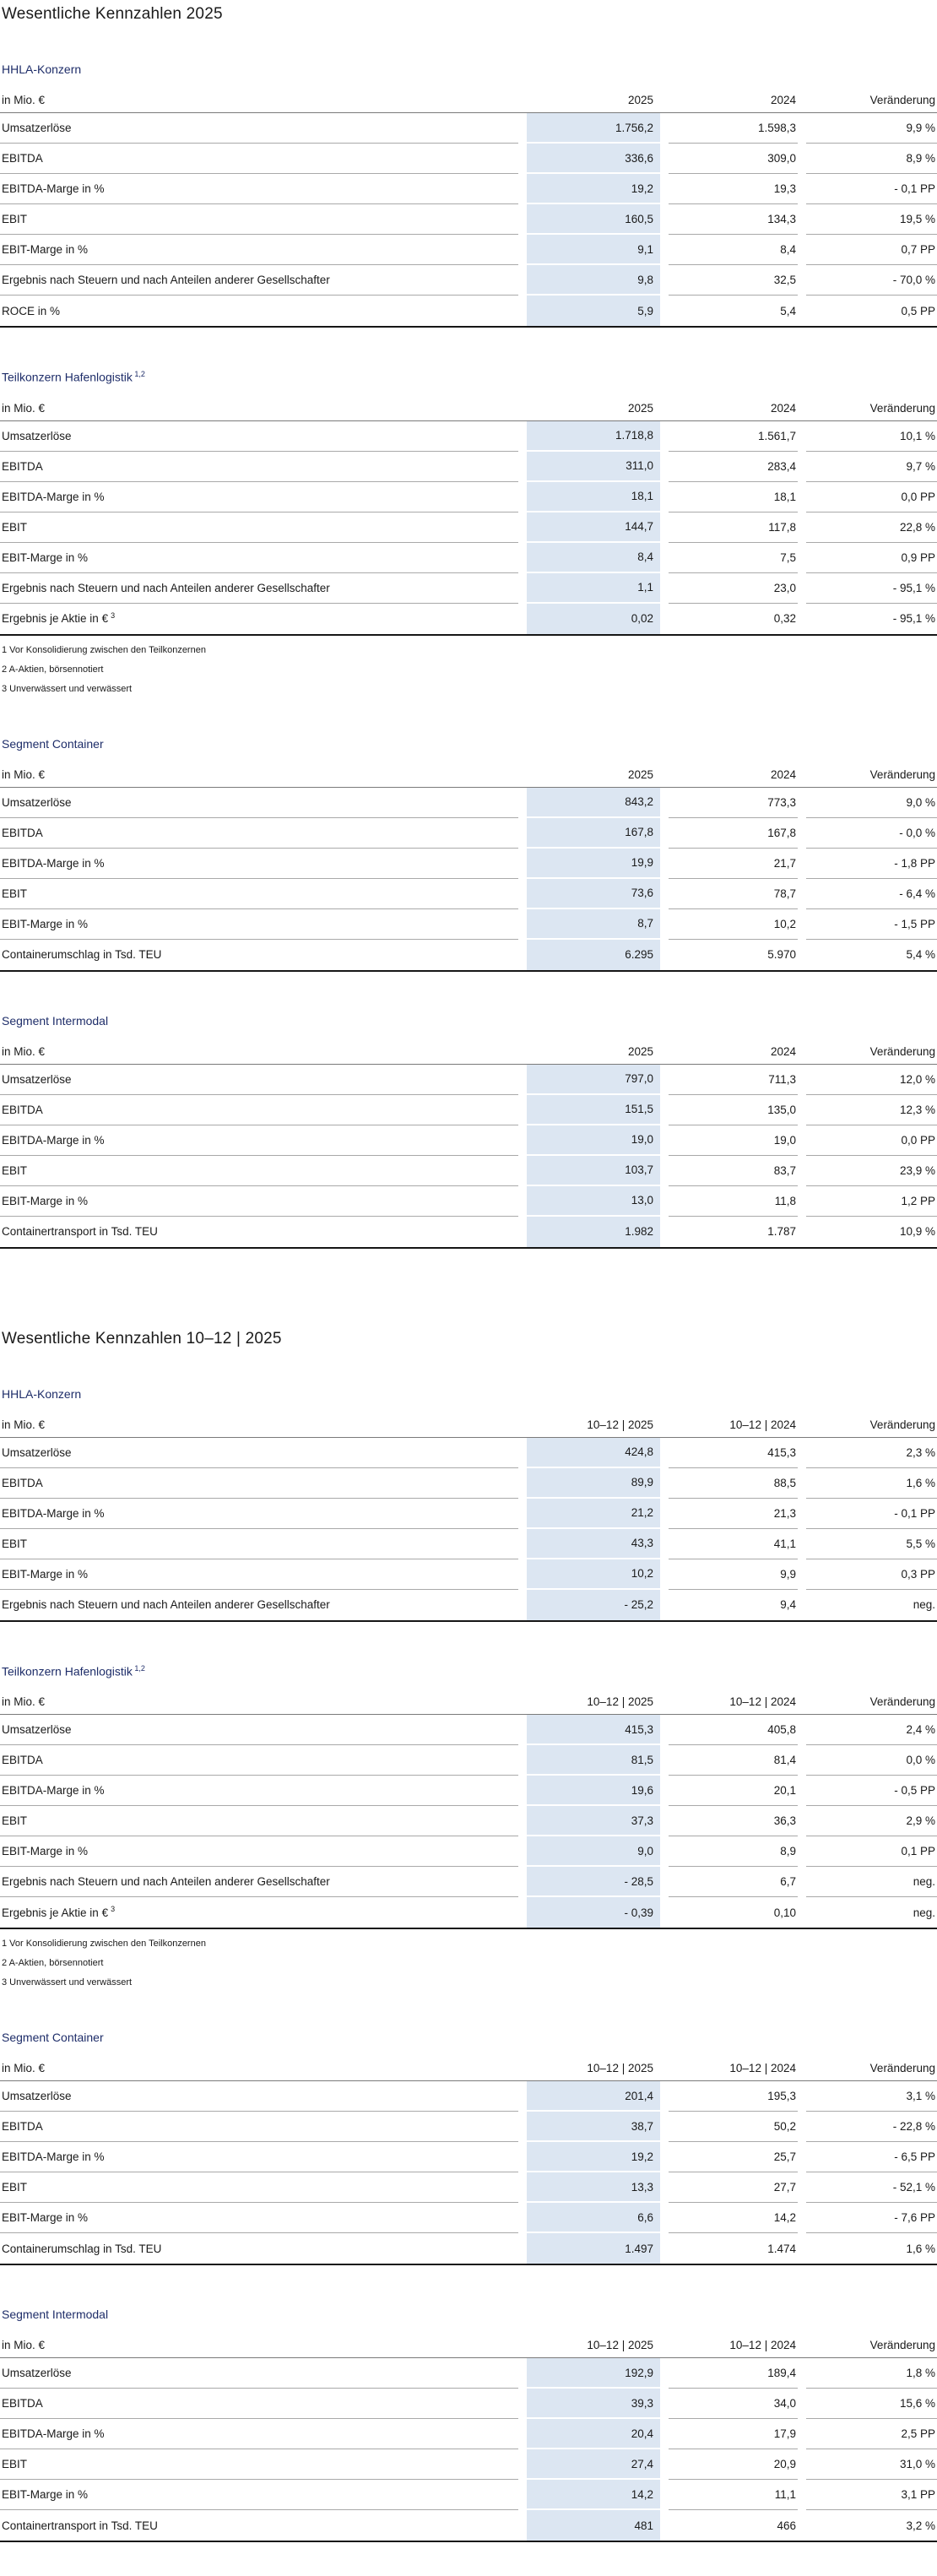 This screenshot has width=937, height=2576. Describe the element at coordinates (733, 1202) in the screenshot. I see `value-prior-period: 11,8` at that location.